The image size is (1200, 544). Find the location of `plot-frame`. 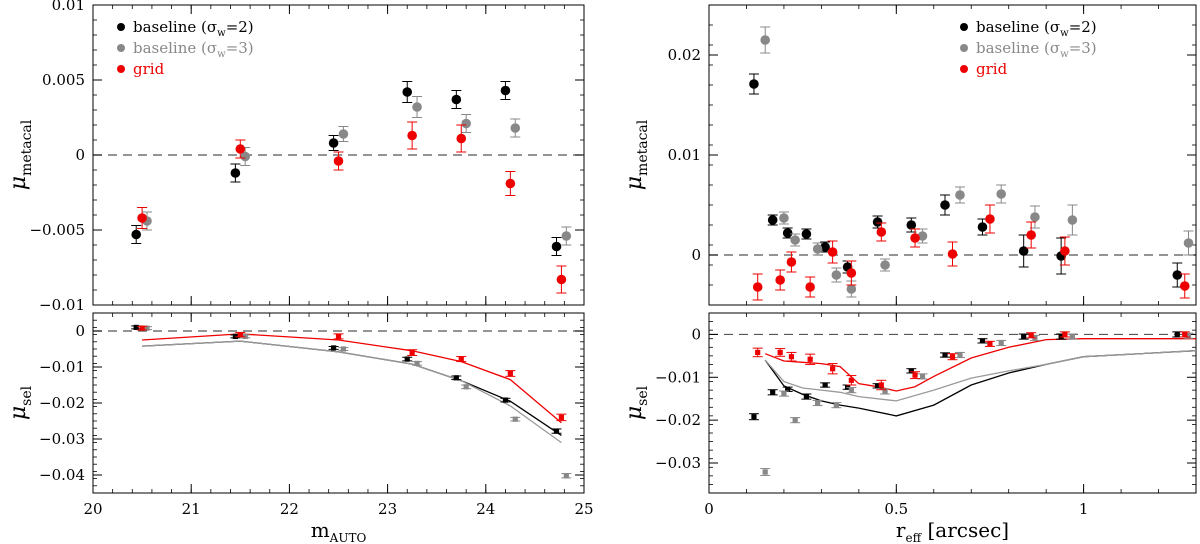

plot-frame is located at coordinates (952, 403).